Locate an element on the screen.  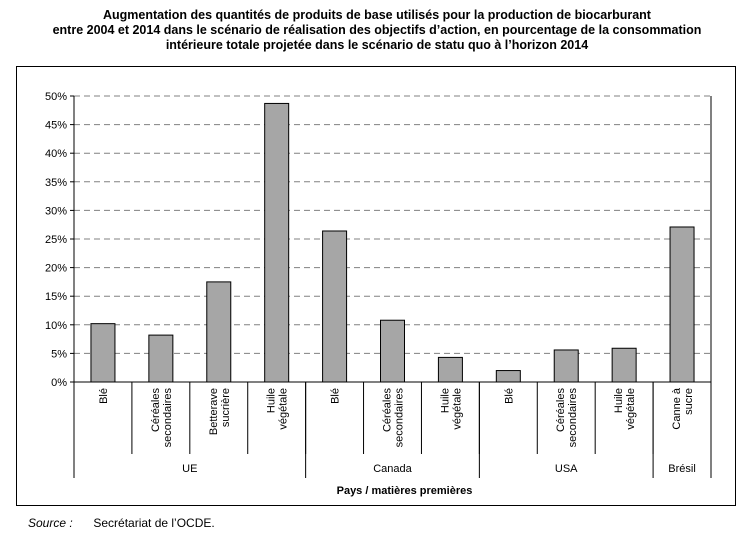
x-tick-label: sucre is located at coordinates (689, 401).